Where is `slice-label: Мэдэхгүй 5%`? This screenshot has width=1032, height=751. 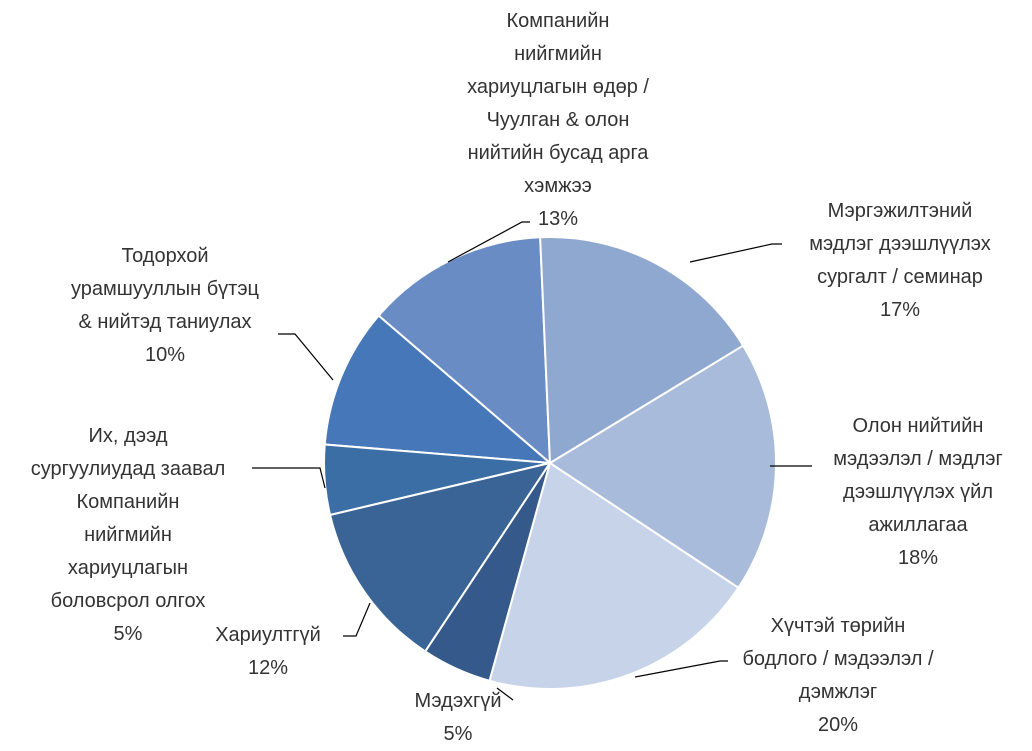
slice-label: Мэдэхгүй 5% is located at coordinates (458, 718).